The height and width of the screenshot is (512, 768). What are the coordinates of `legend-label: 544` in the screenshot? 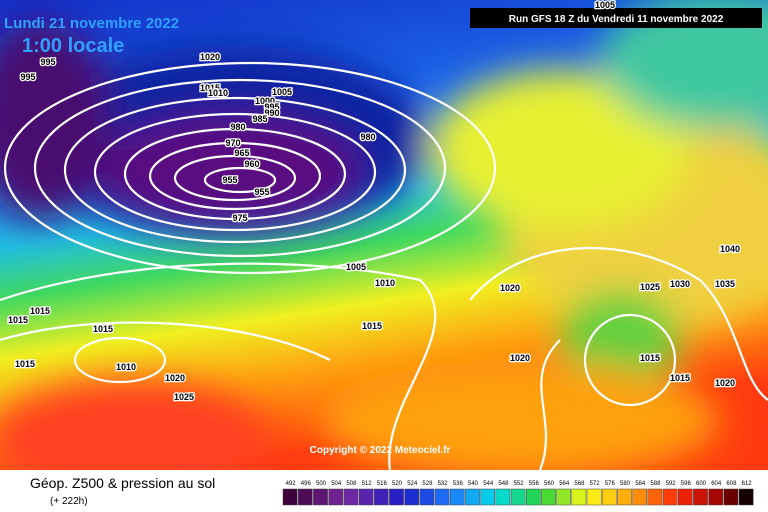 It's located at (488, 484).